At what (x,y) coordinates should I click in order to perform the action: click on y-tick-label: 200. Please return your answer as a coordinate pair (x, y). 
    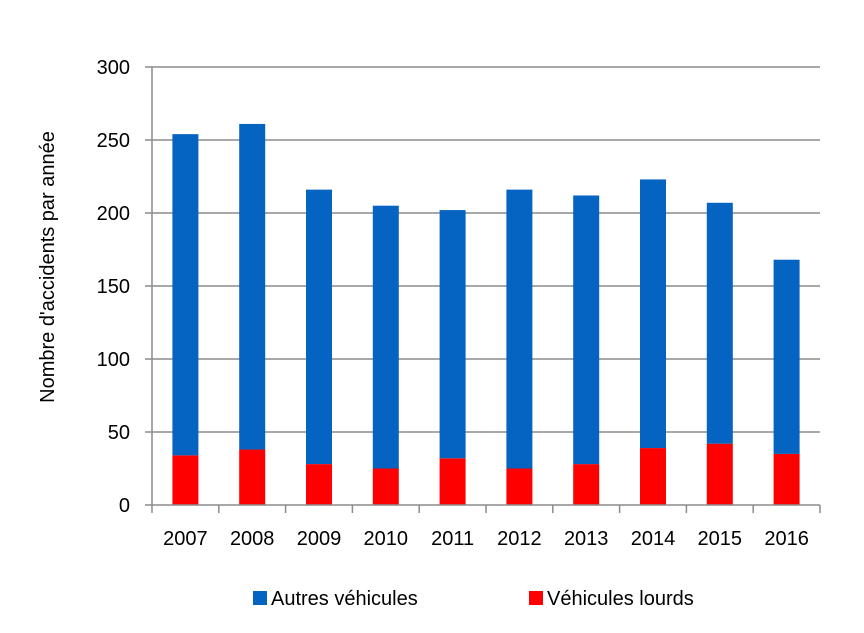
    Looking at the image, I should click on (113, 214).